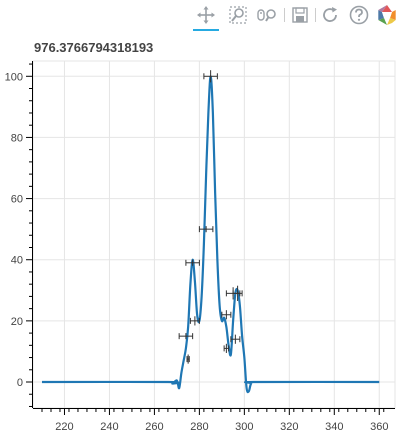  What do you see at coordinates (244, 425) in the screenshot?
I see `x-tick-label: 300` at bounding box center [244, 425].